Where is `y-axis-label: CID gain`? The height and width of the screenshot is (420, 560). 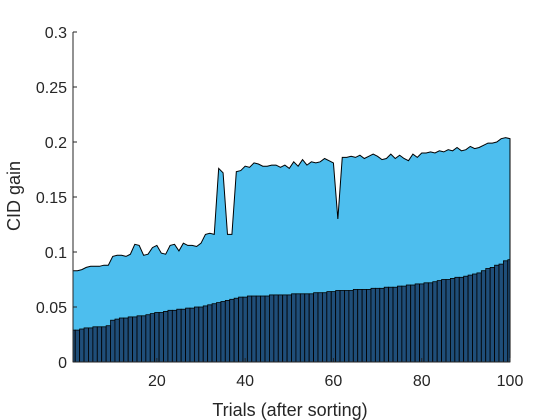 y-axis-label: CID gain is located at coordinates (14, 196).